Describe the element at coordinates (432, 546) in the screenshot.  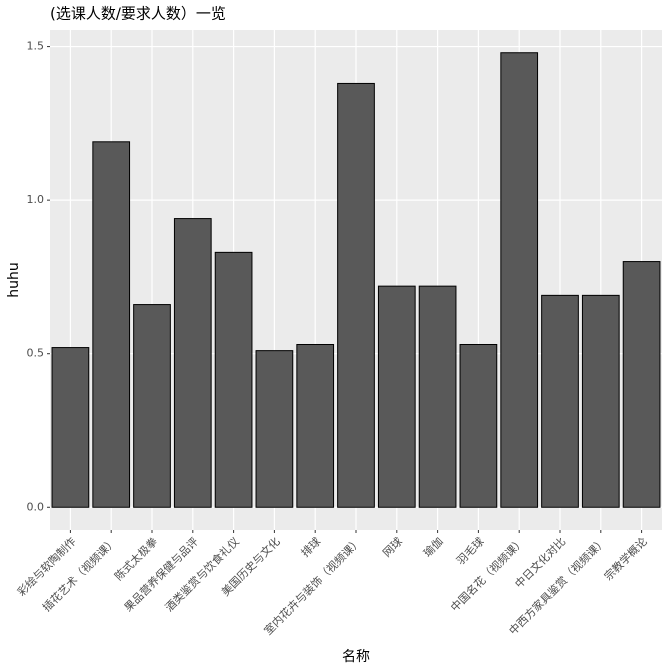
I see `x-tick-label: 瑜伽` at that location.